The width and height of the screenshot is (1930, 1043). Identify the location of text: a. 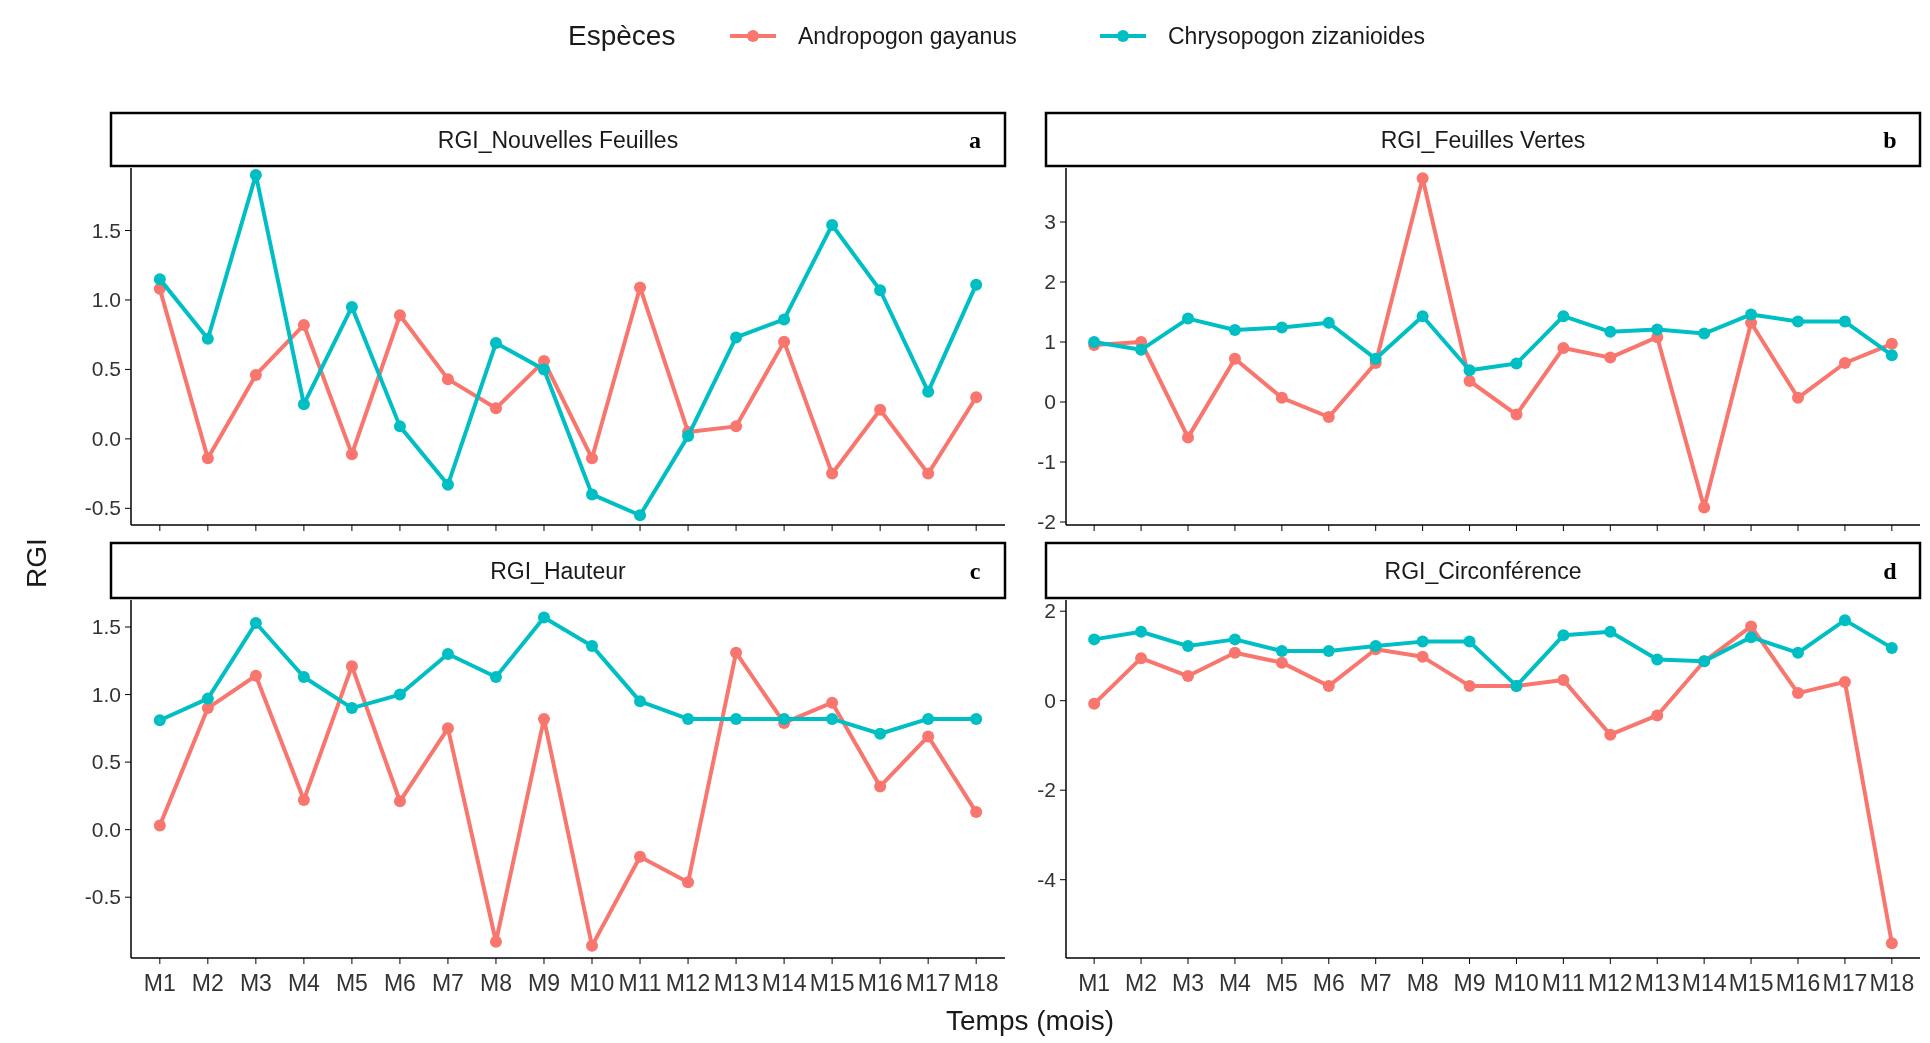
(975, 139).